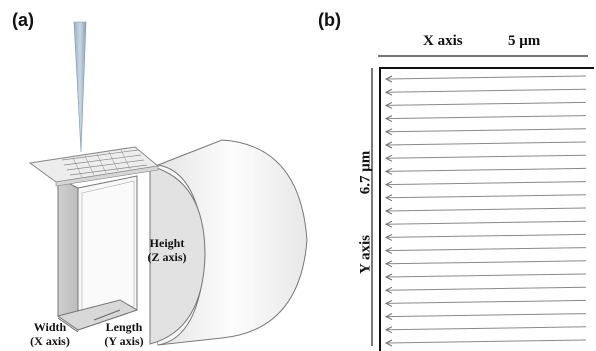 The height and width of the screenshot is (351, 596). What do you see at coordinates (94, 166) in the screenshot?
I see `scan-membrane` at bounding box center [94, 166].